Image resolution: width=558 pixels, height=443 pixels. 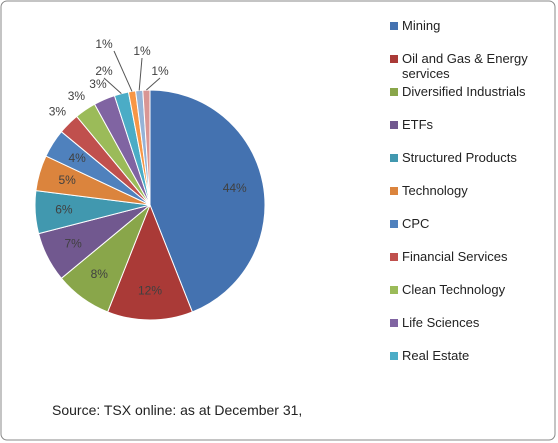 I want to click on slice-label: 7%, so click(x=73, y=243).